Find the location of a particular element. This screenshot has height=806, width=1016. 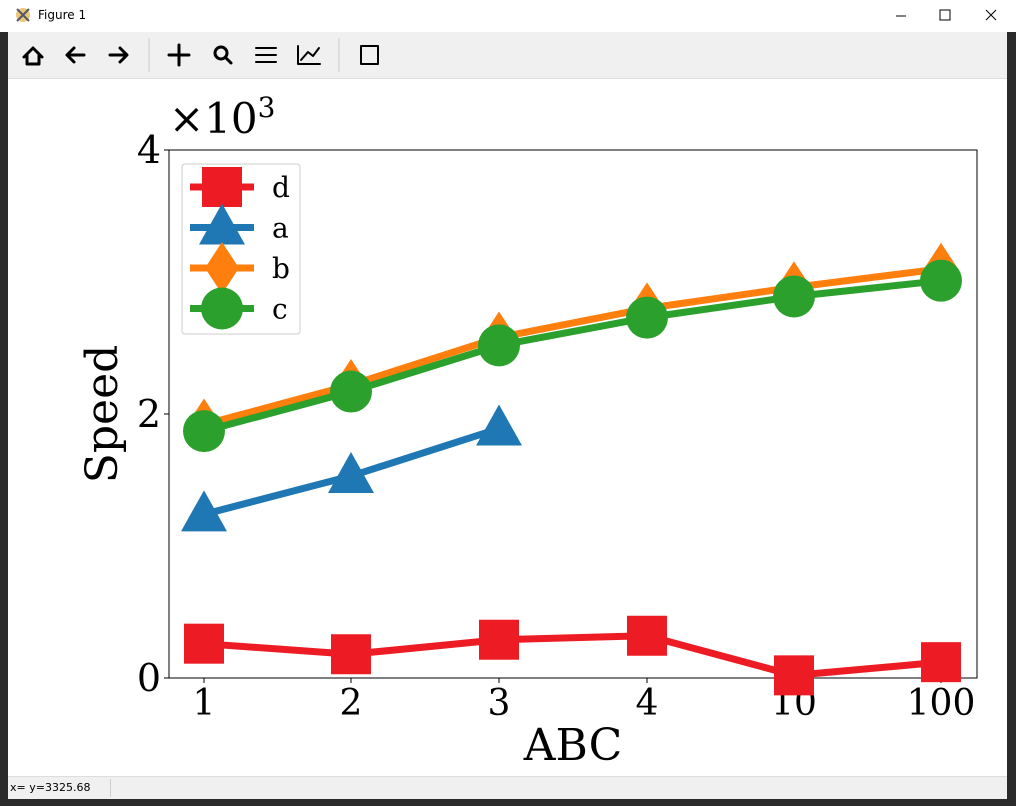

maximize-button is located at coordinates (945, 15).